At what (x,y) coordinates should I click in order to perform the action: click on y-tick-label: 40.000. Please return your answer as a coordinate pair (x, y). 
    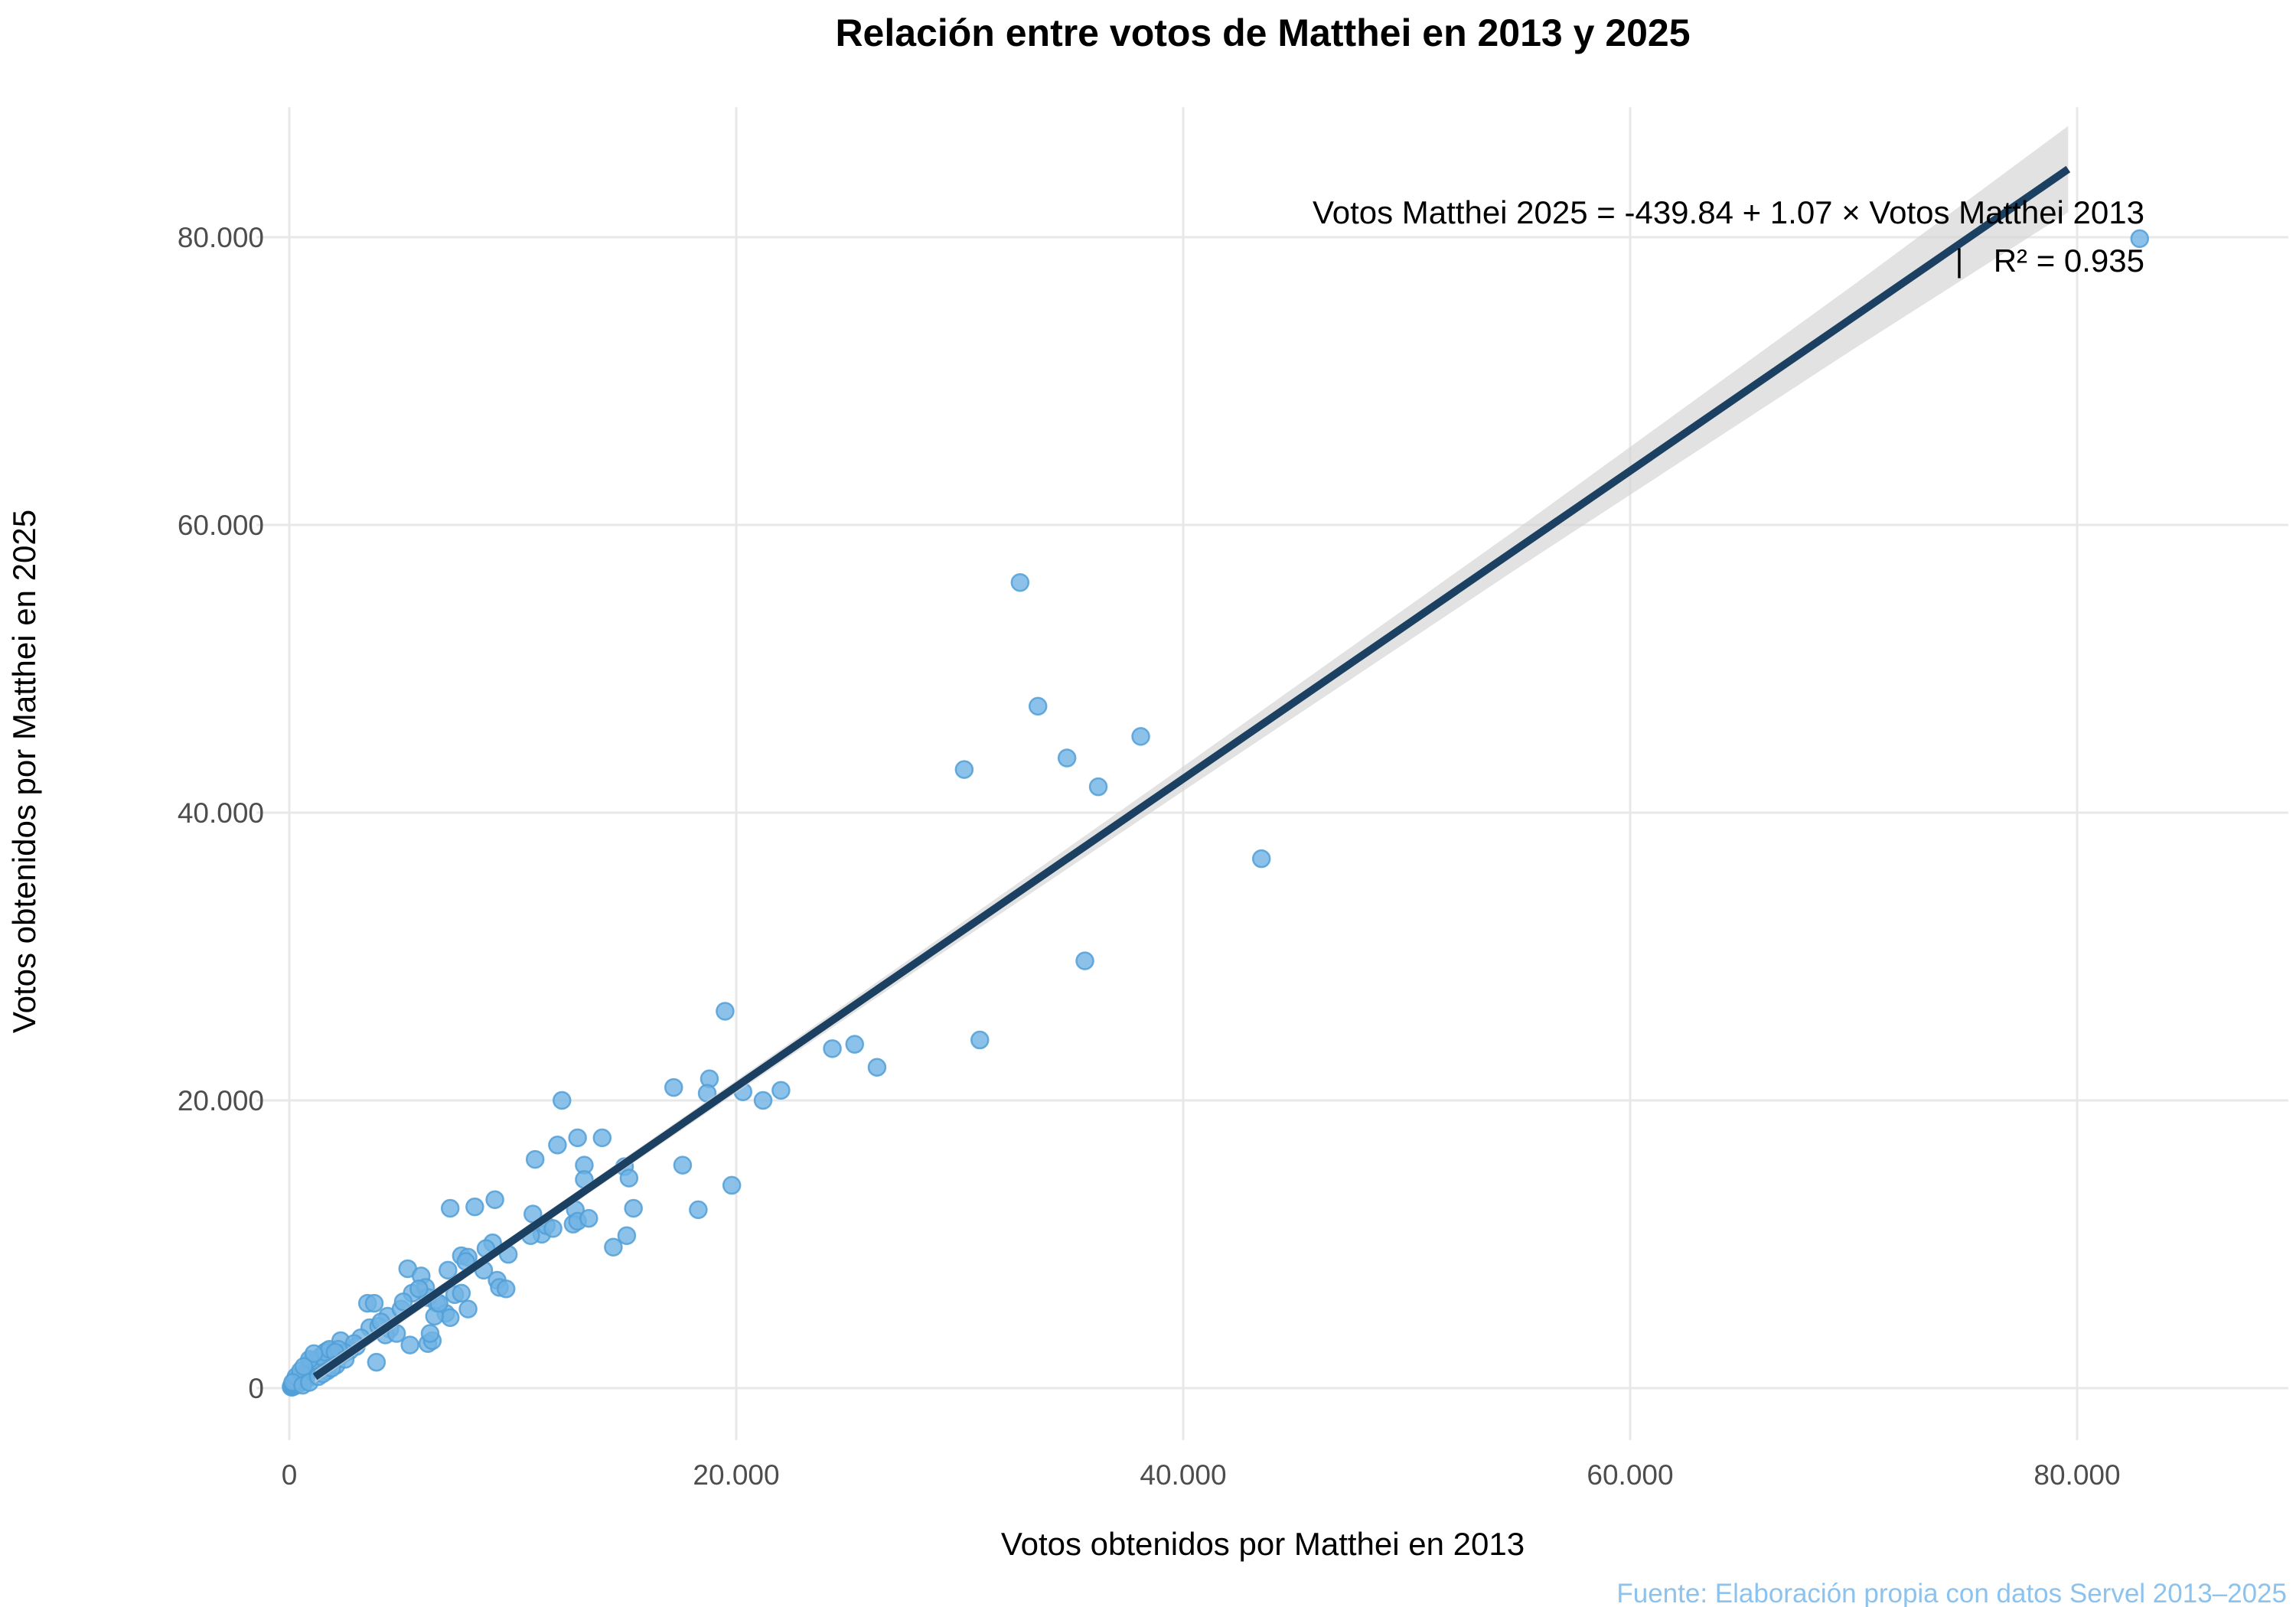
    Looking at the image, I should click on (221, 813).